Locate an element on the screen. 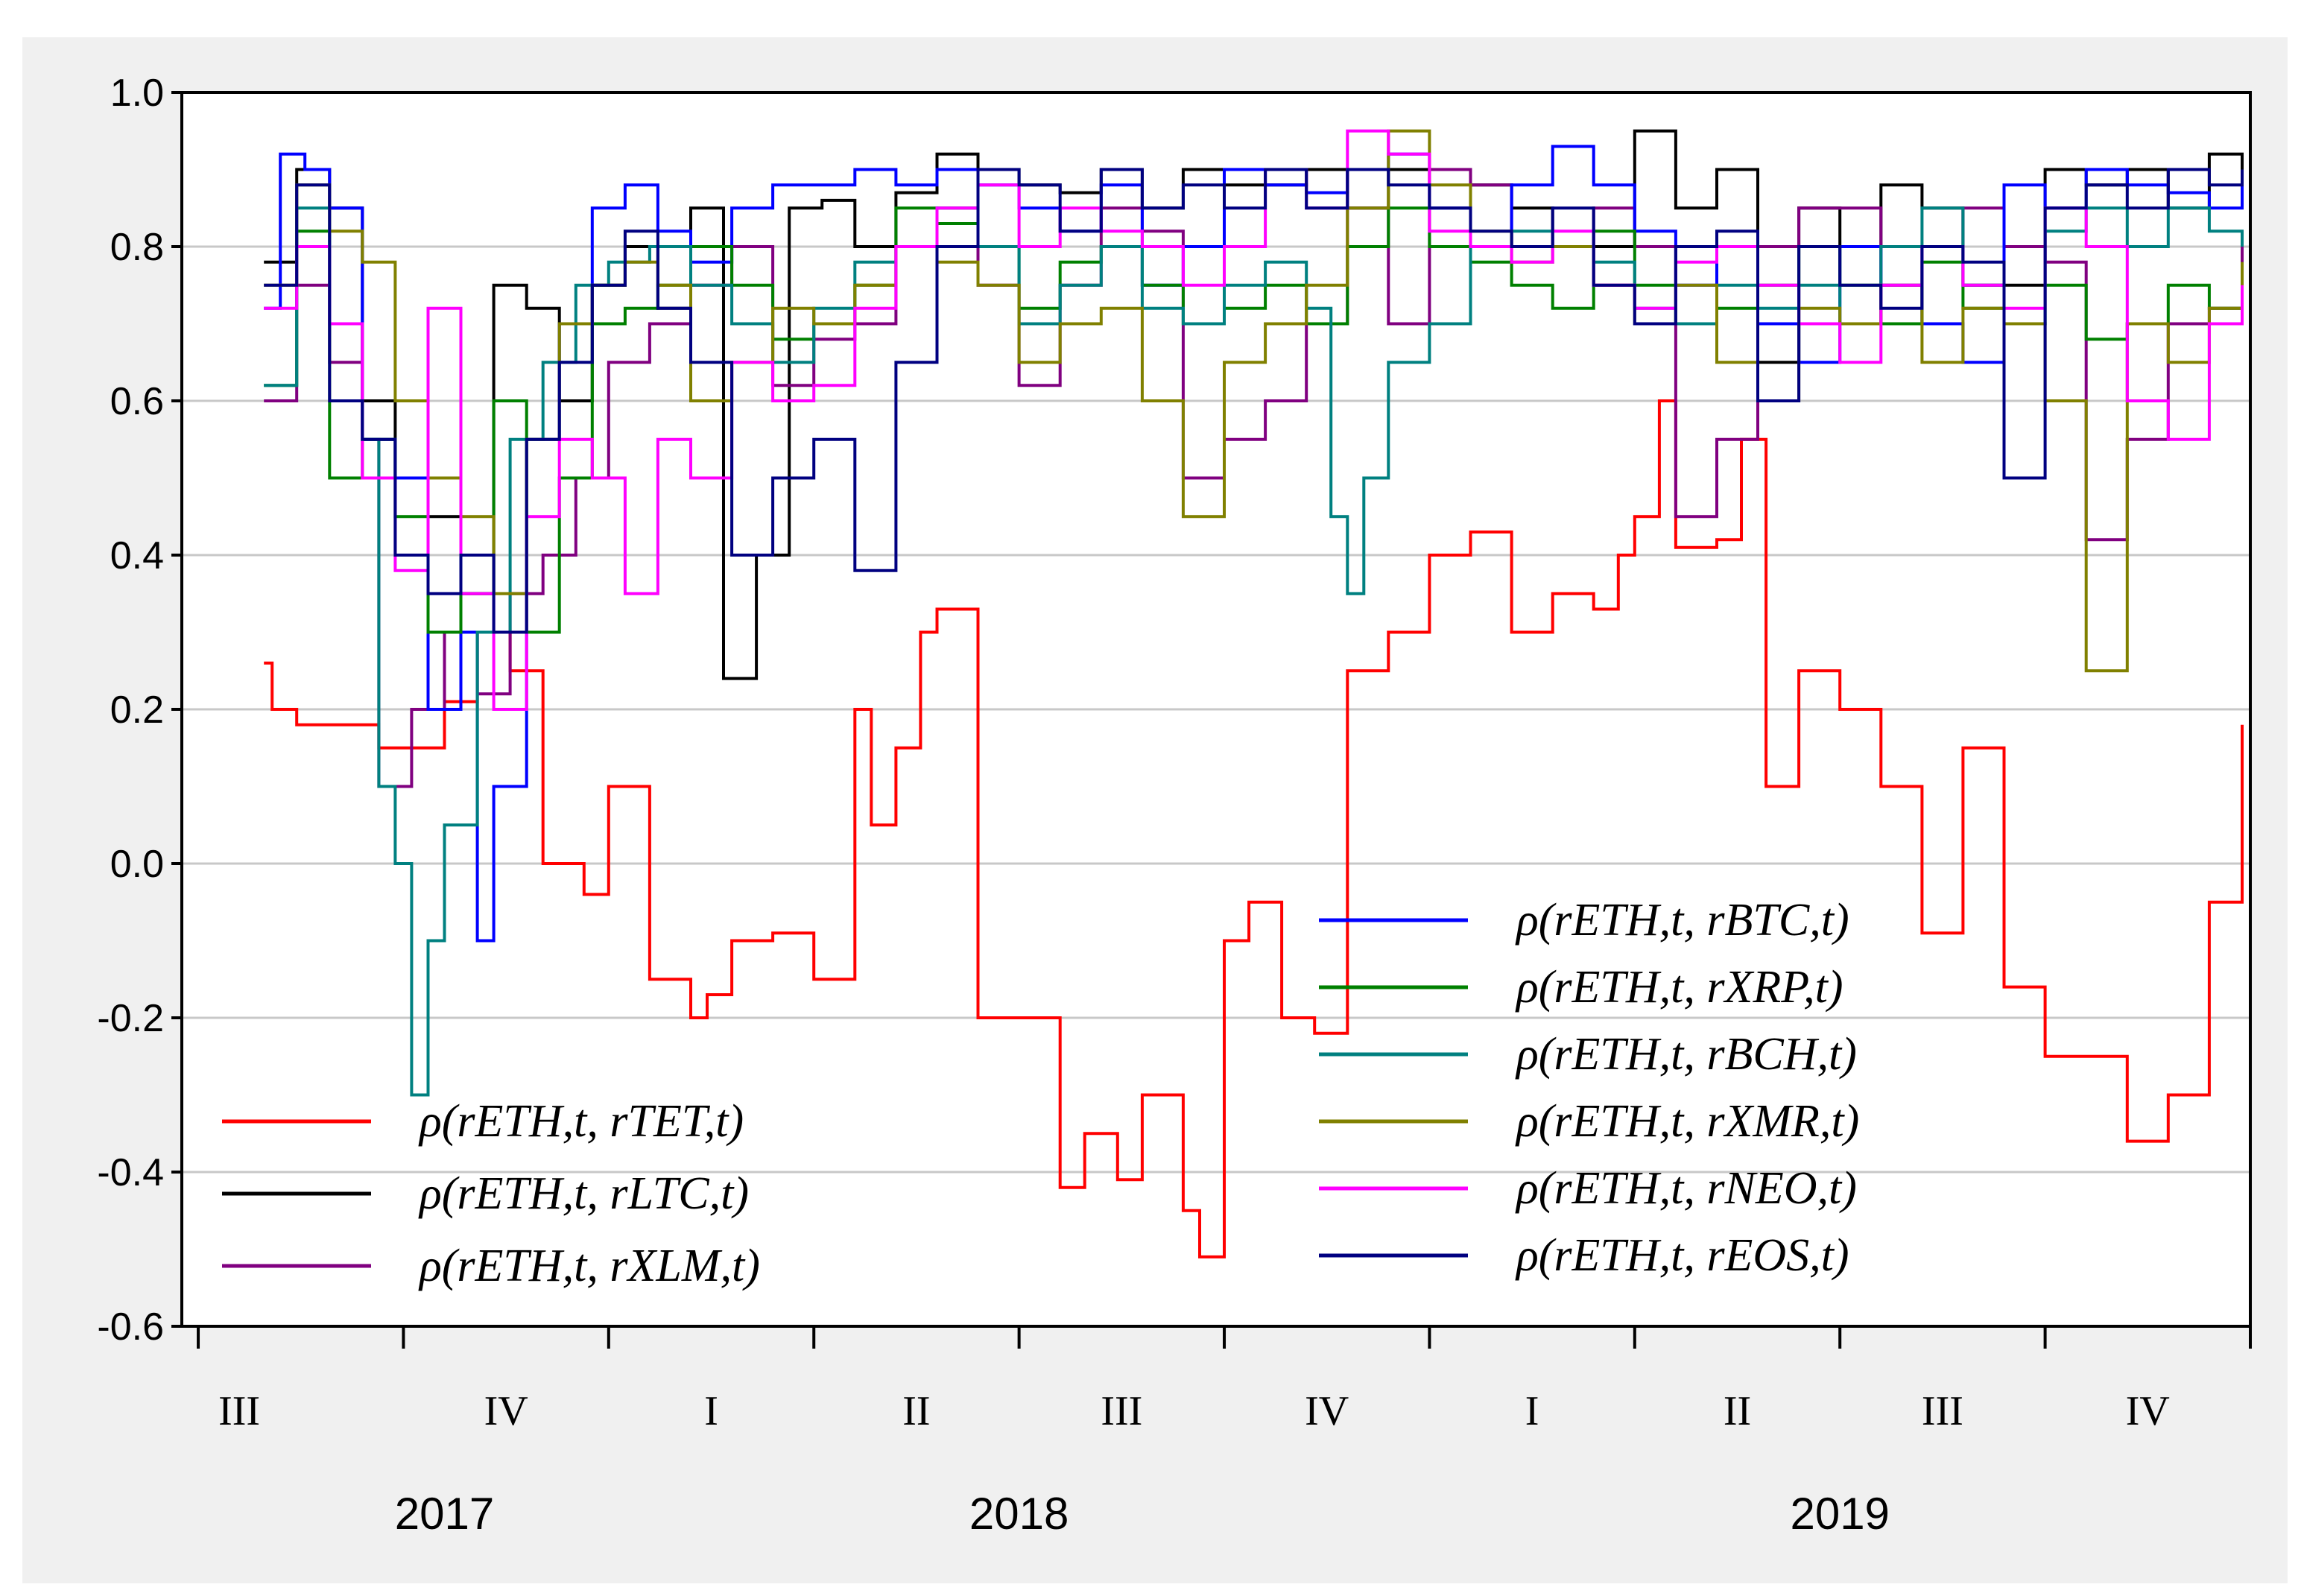 Image resolution: width=2301 pixels, height=1596 pixels. quarter-labels: III IV I II III IV I II III IV is located at coordinates (1194, 1411).